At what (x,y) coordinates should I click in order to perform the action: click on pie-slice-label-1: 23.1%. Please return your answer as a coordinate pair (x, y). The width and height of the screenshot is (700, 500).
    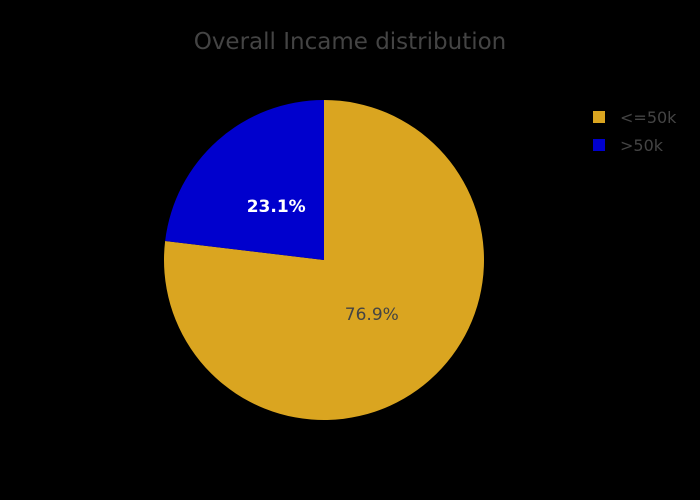
    Looking at the image, I should click on (276, 207).